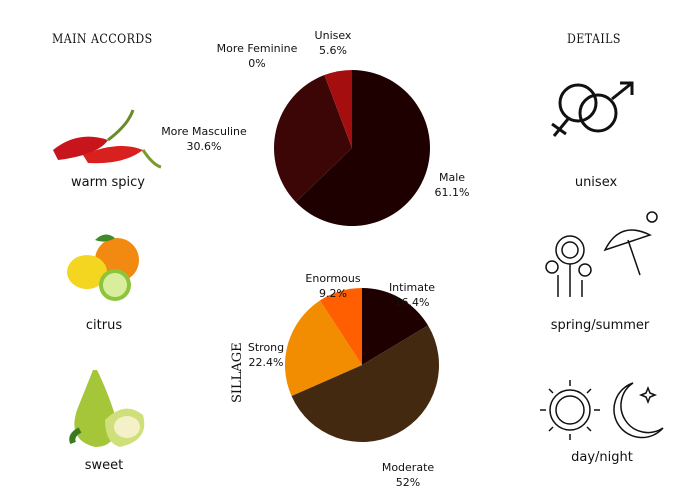  I want to click on accord-label-warm-spicy: warm spicy, so click(108, 182).